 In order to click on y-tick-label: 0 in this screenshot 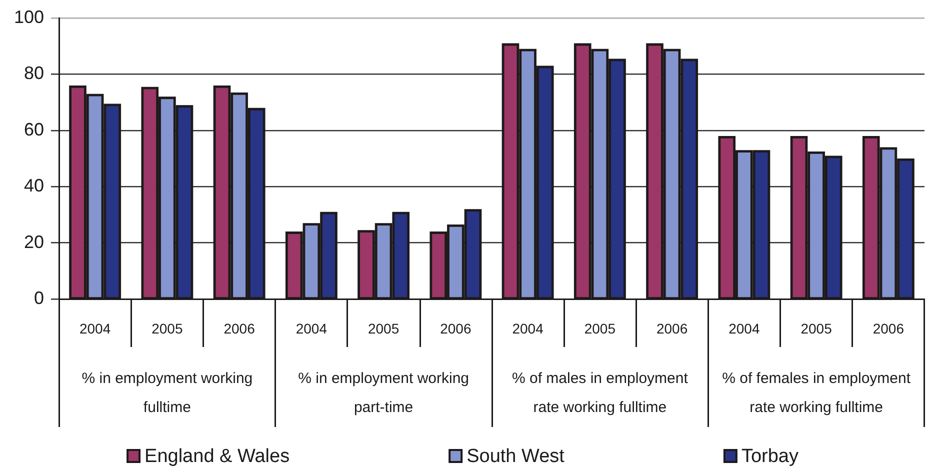, I will do `click(39, 298)`.